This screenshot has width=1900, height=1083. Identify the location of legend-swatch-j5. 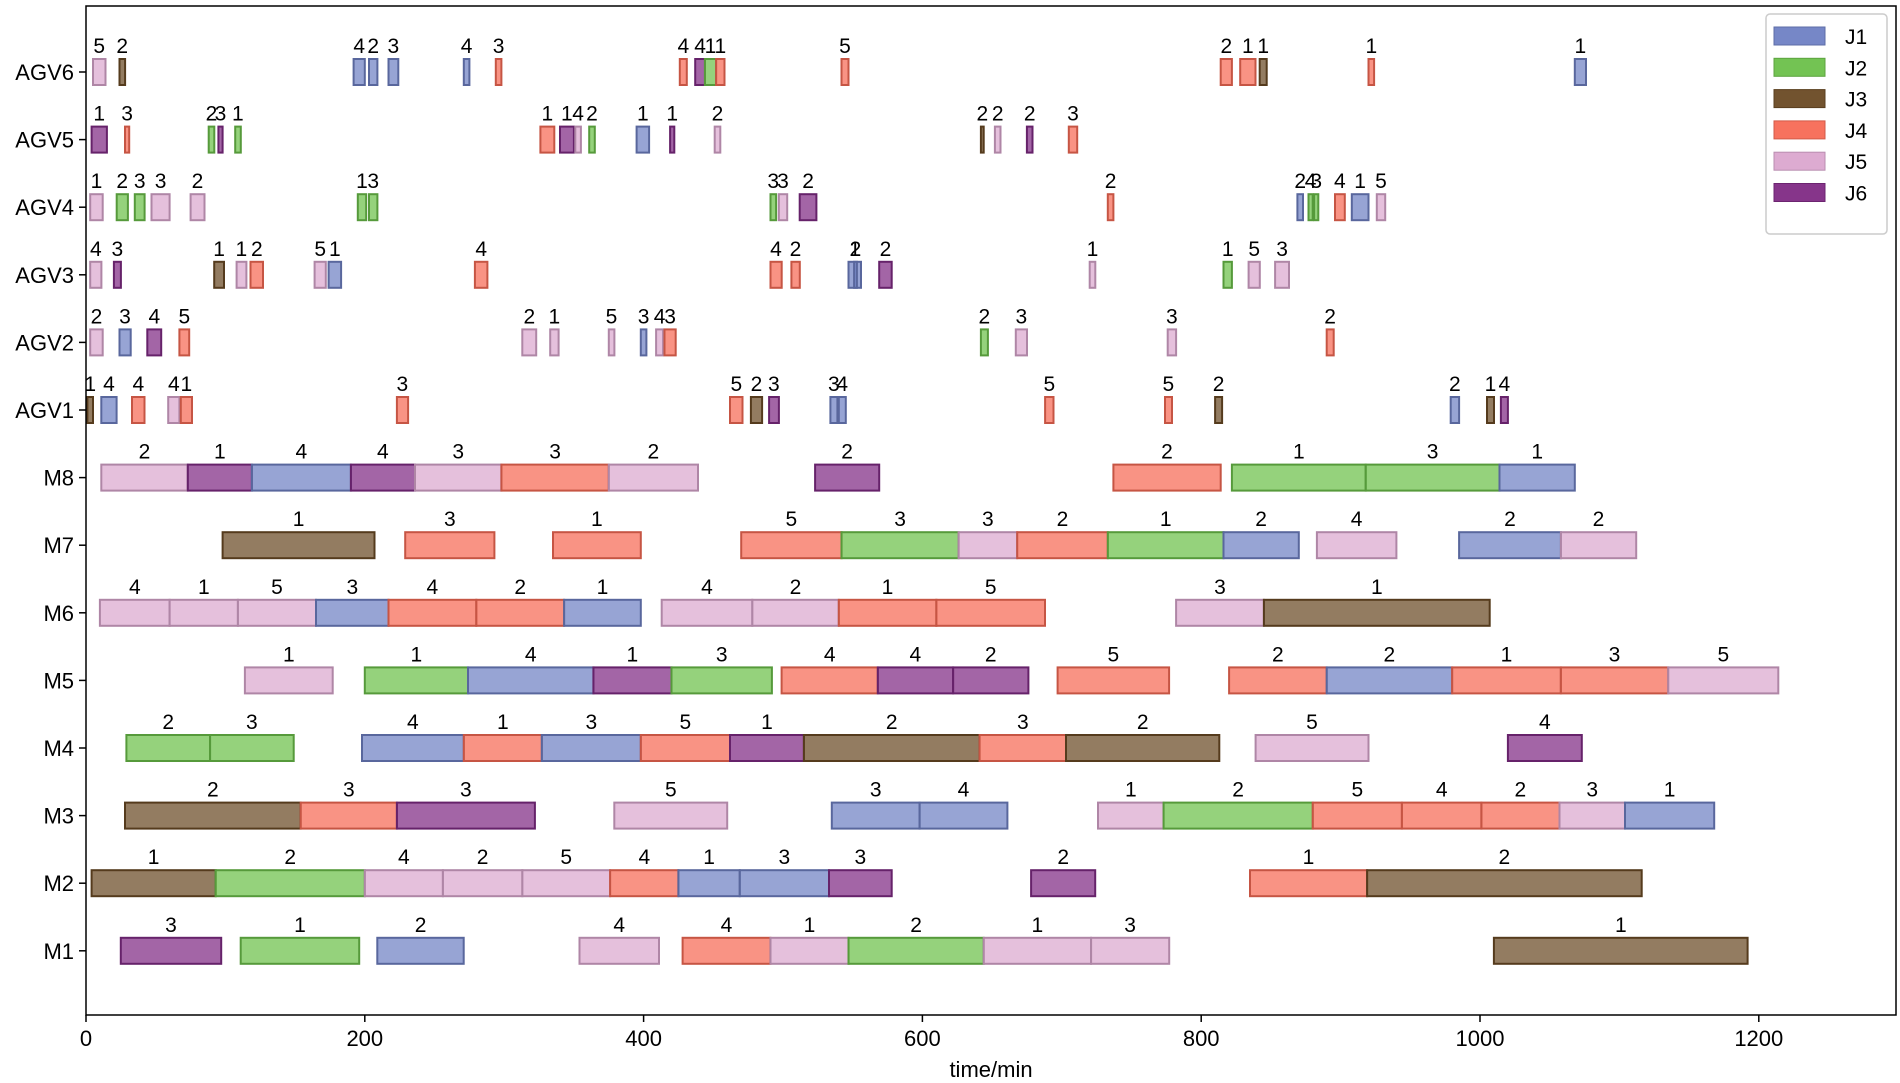
(1799, 161).